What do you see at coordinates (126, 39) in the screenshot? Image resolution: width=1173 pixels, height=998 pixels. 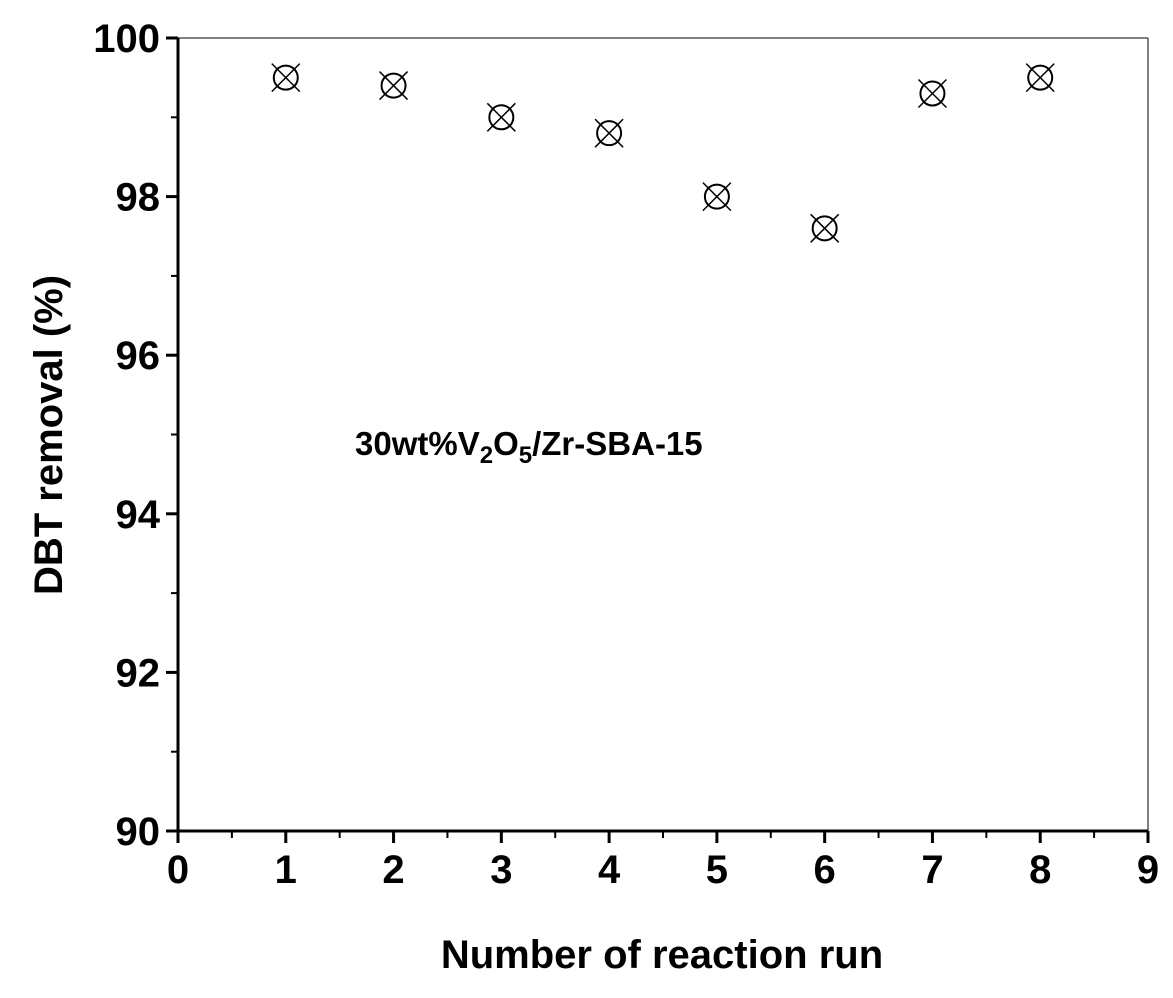 I see `y-tick-label: 100` at bounding box center [126, 39].